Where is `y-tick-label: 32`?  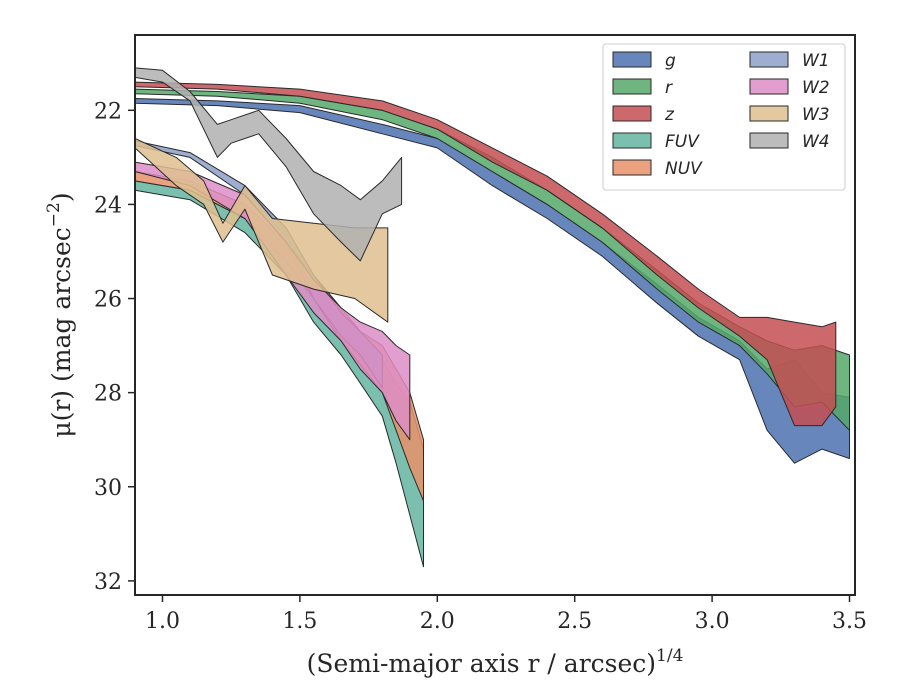 y-tick-label: 32 is located at coordinates (108, 582).